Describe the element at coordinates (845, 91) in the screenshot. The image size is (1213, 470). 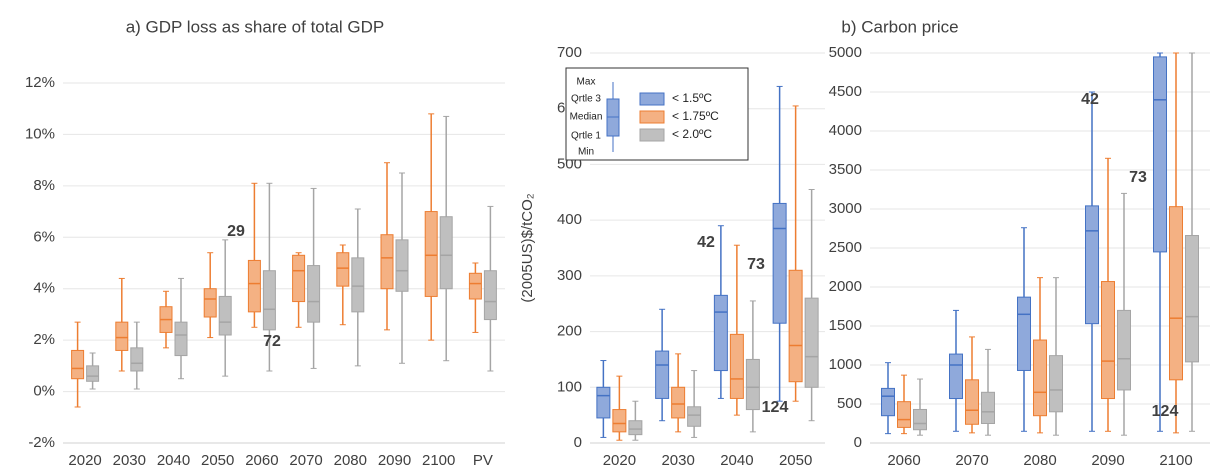
I see `y-tick-label: 4500` at that location.